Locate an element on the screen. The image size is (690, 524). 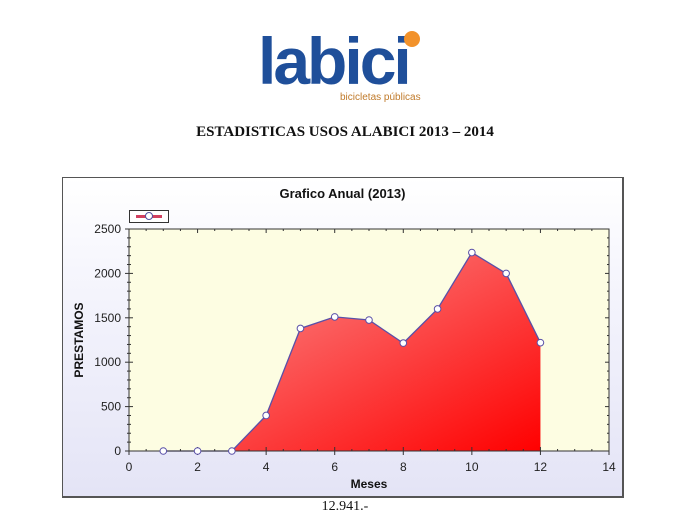
labici-logo: labici bicicletas públicas is located at coordinates (343, 66).